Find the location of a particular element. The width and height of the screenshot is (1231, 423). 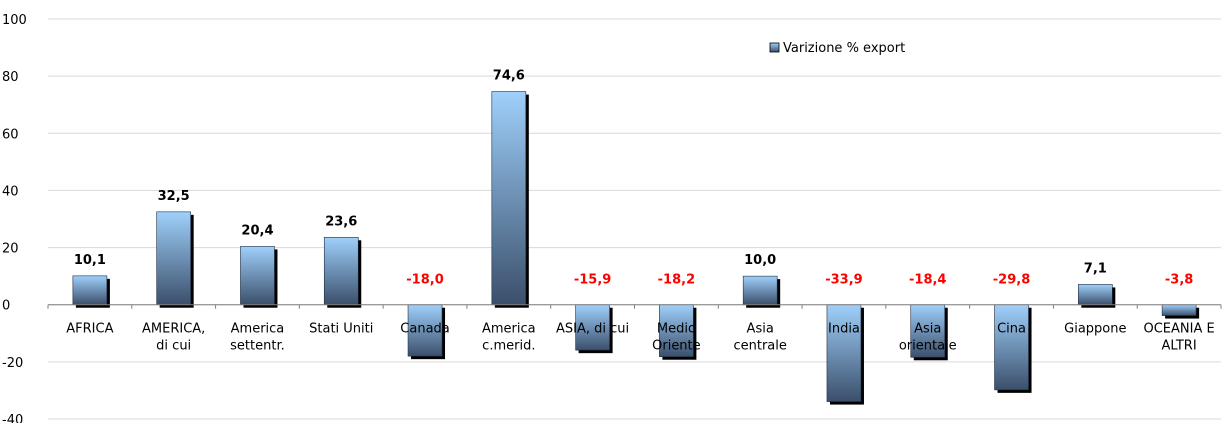

data-label: 10,0 is located at coordinates (760, 260).